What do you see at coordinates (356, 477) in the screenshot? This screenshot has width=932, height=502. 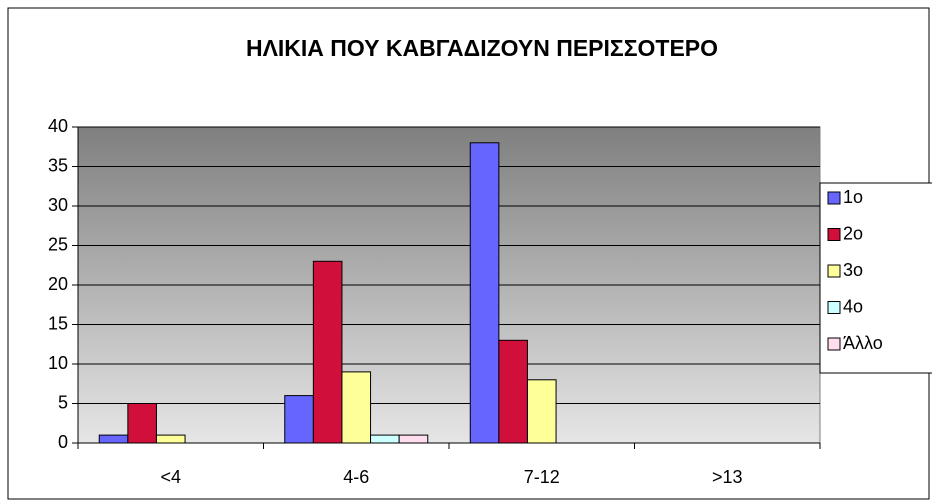 I see `x-tick-label: 4-6` at bounding box center [356, 477].